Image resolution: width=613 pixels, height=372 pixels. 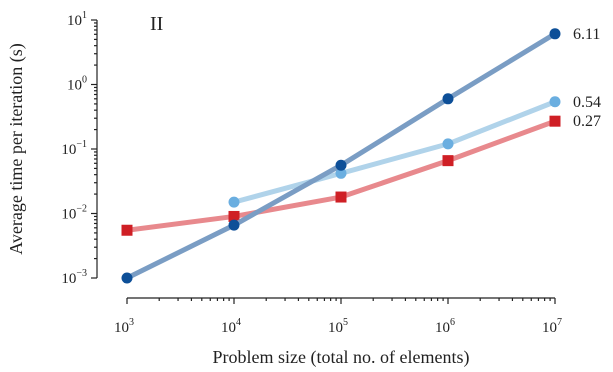 What do you see at coordinates (74, 277) in the screenshot?
I see `y-tick-label: 10⁻³` at bounding box center [74, 277].